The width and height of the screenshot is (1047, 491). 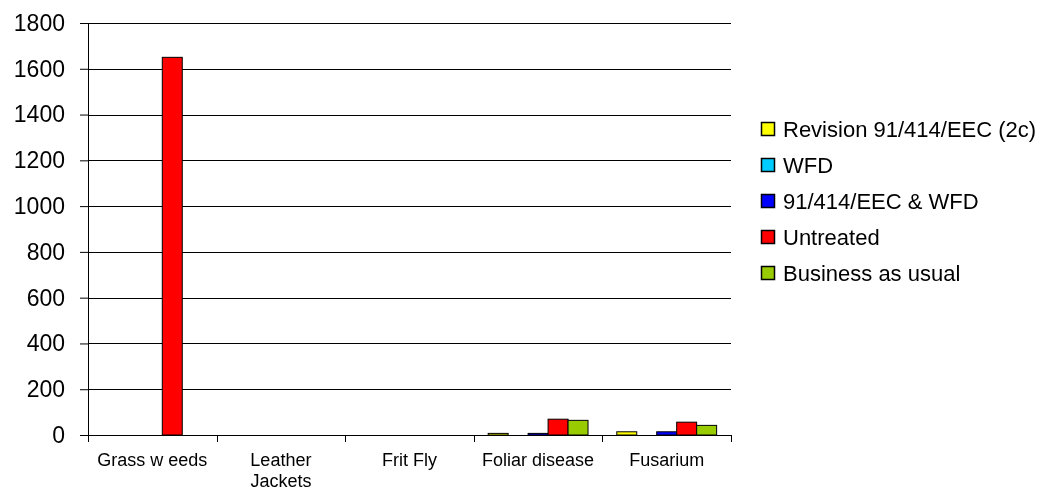 What do you see at coordinates (627, 433) in the screenshot?
I see `bar` at bounding box center [627, 433].